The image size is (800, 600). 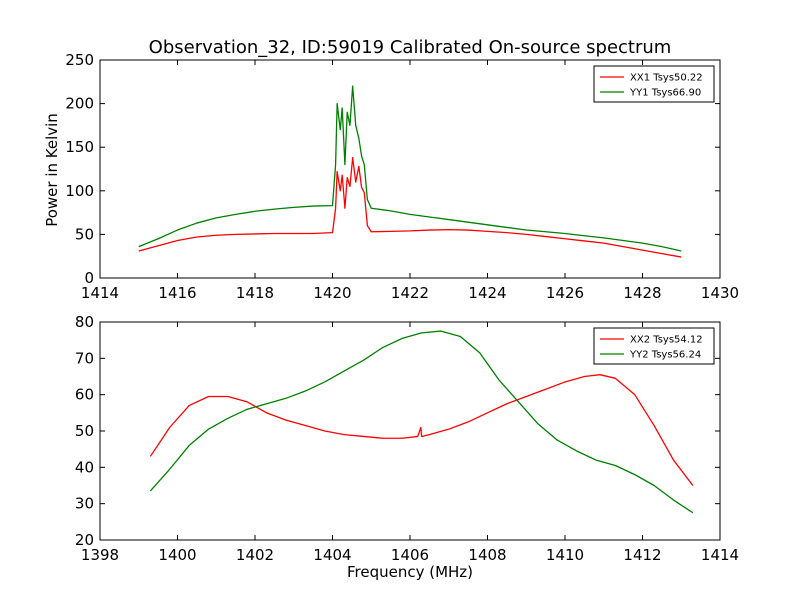 I want to click on top-legend-box, so click(x=654, y=84).